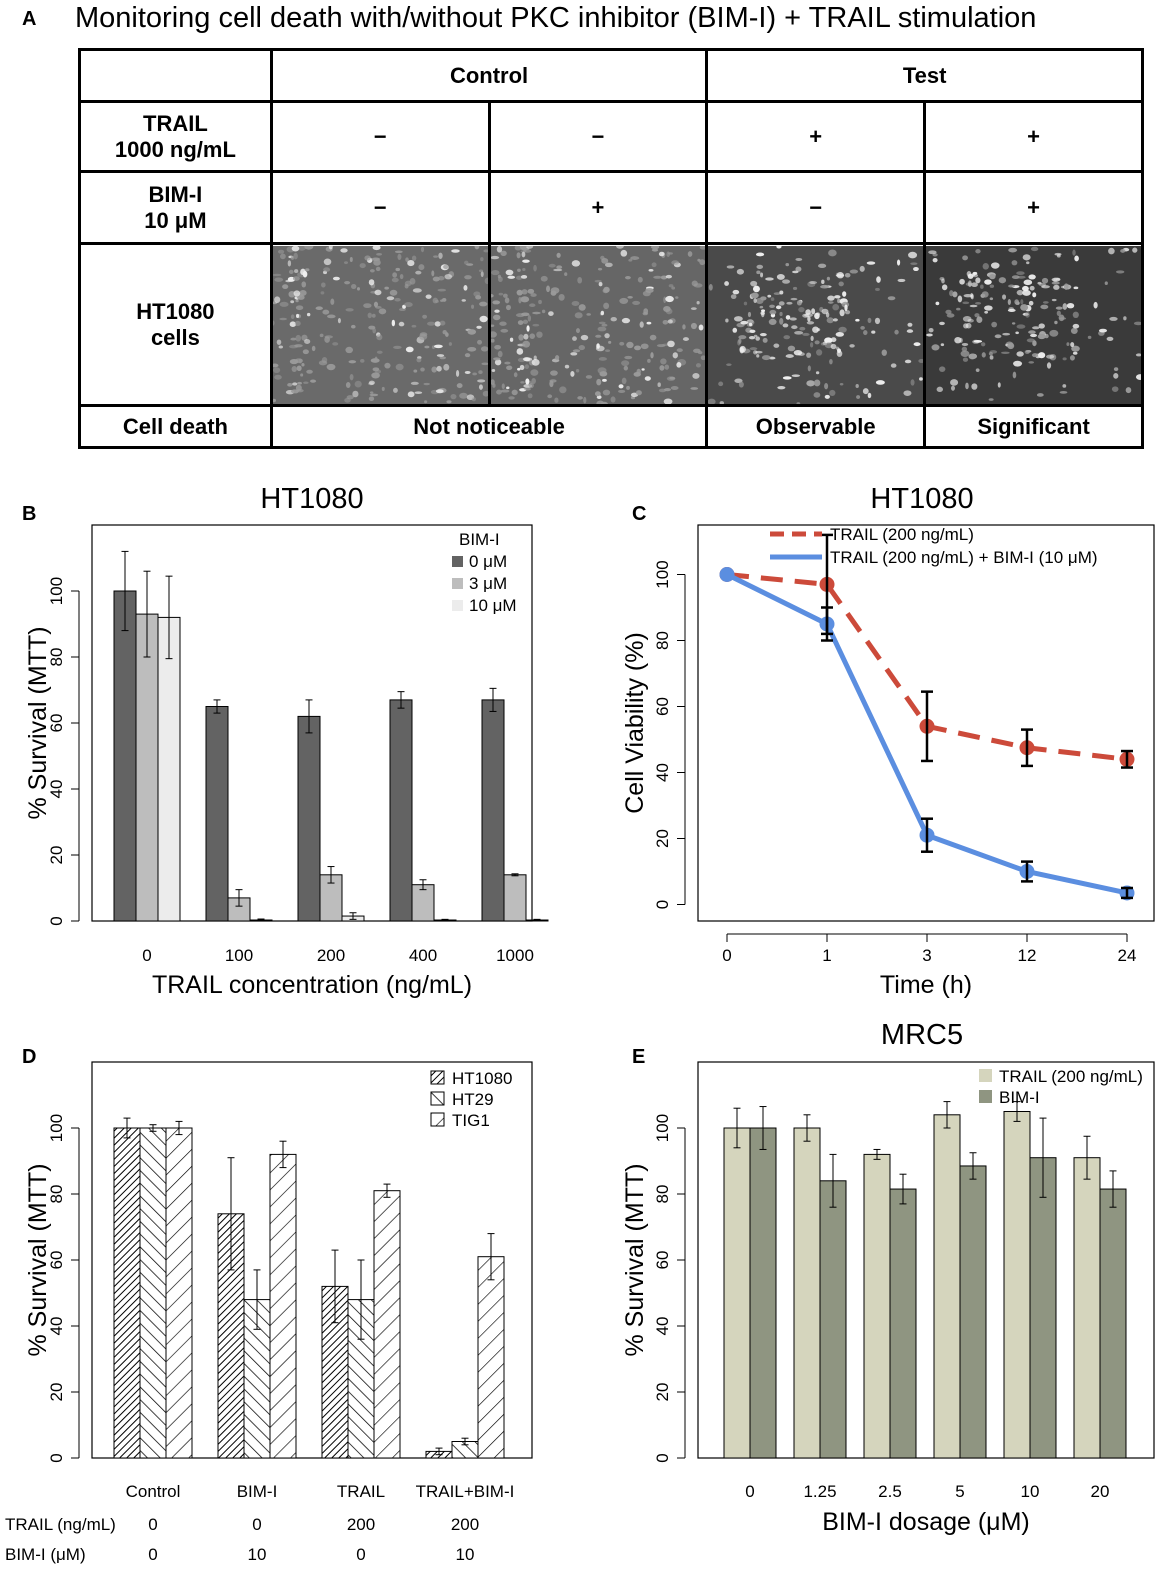  I want to click on x-tick-label: 400, so click(423, 955).